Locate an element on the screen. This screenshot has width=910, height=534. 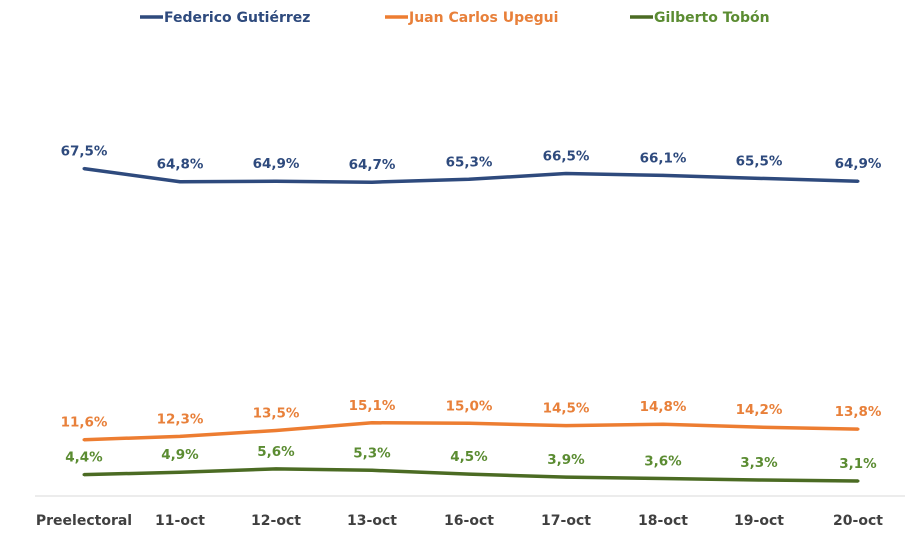
data-label: 5,6% is located at coordinates (276, 452).